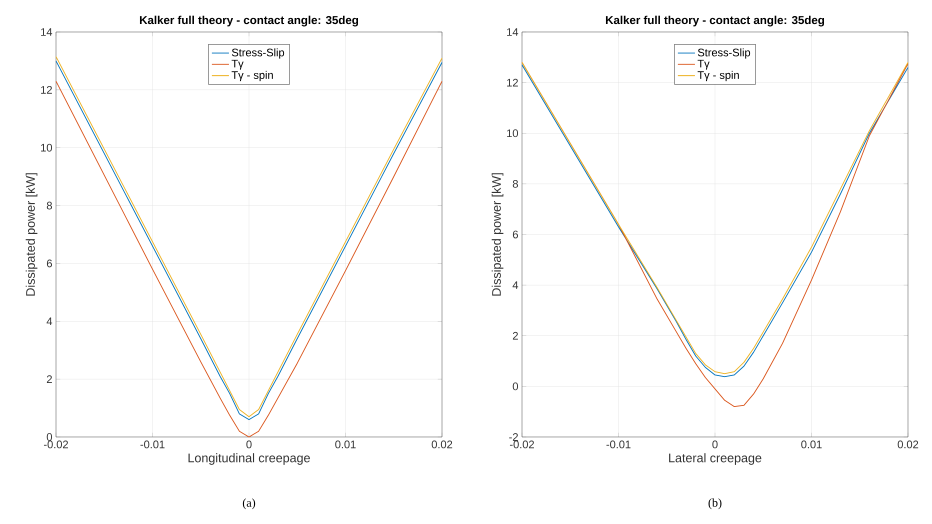 The image size is (932, 524). Describe the element at coordinates (715, 459) in the screenshot. I see `x-axis-title: Lateral creepage` at that location.